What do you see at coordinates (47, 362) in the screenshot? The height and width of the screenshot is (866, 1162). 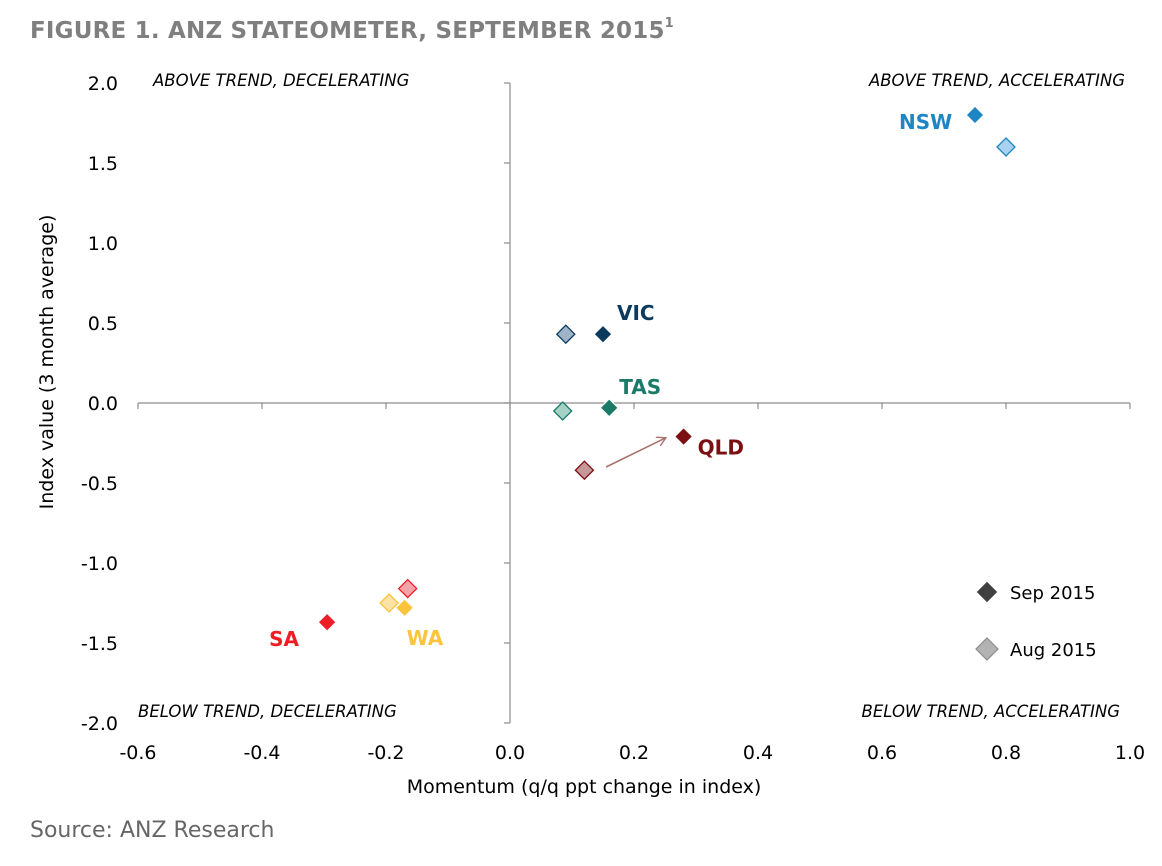 I see `y-axis-title: Index value (3 month average)` at bounding box center [47, 362].